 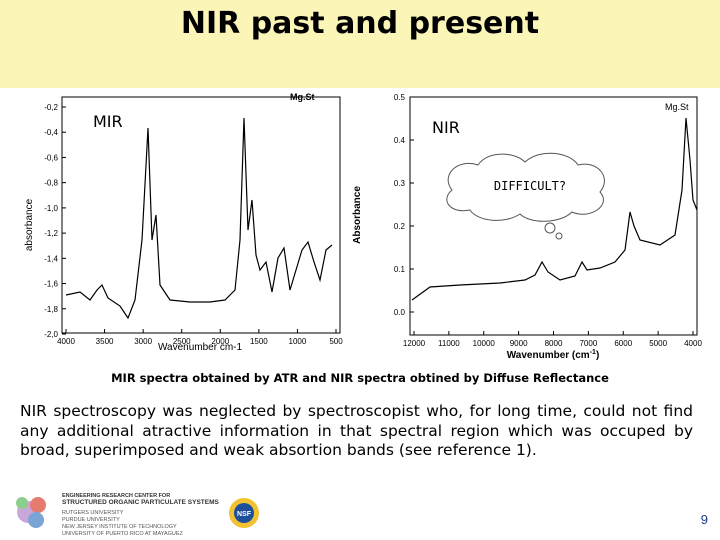 I want to click on x-tick-label: 6000, so click(x=623, y=343).